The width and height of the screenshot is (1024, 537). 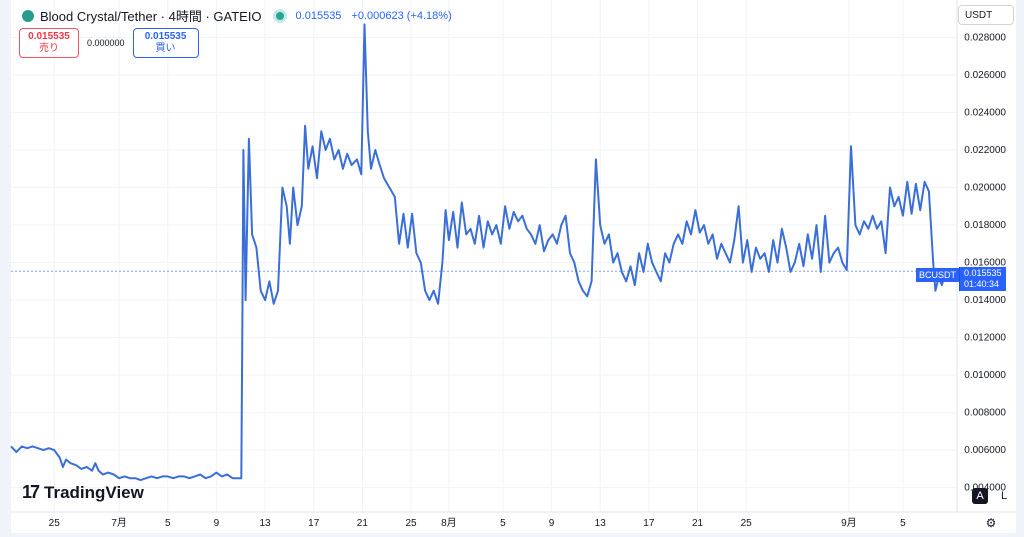 What do you see at coordinates (983, 273) in the screenshot?
I see `price-tag-price: 0.015535` at bounding box center [983, 273].